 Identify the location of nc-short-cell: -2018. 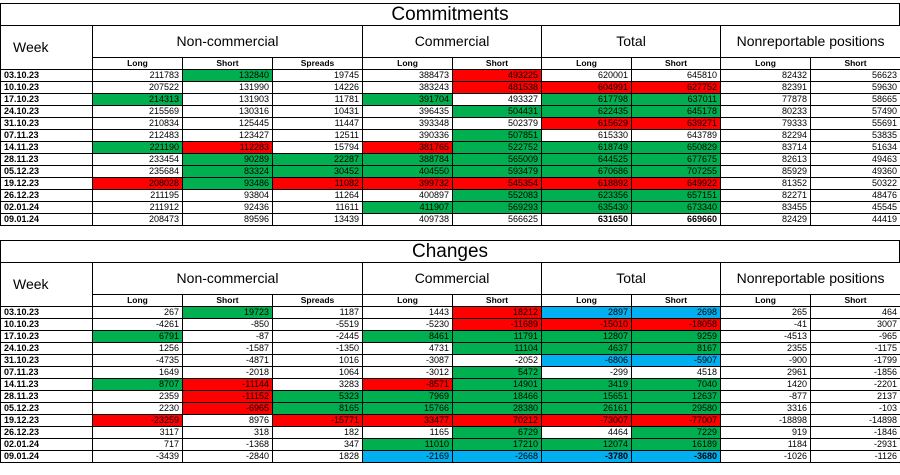
(227, 372).